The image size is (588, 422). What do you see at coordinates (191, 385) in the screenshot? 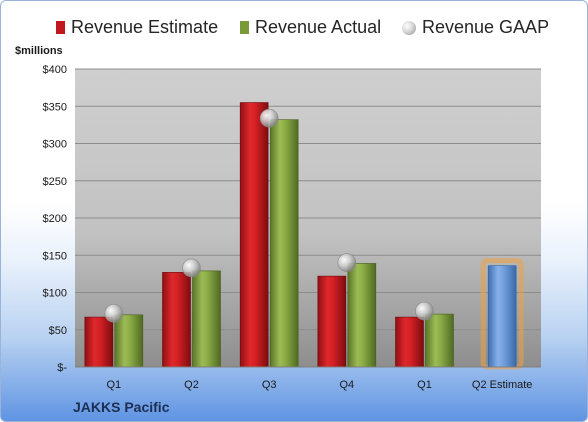
I see `x-tick-label: Q2` at bounding box center [191, 385].